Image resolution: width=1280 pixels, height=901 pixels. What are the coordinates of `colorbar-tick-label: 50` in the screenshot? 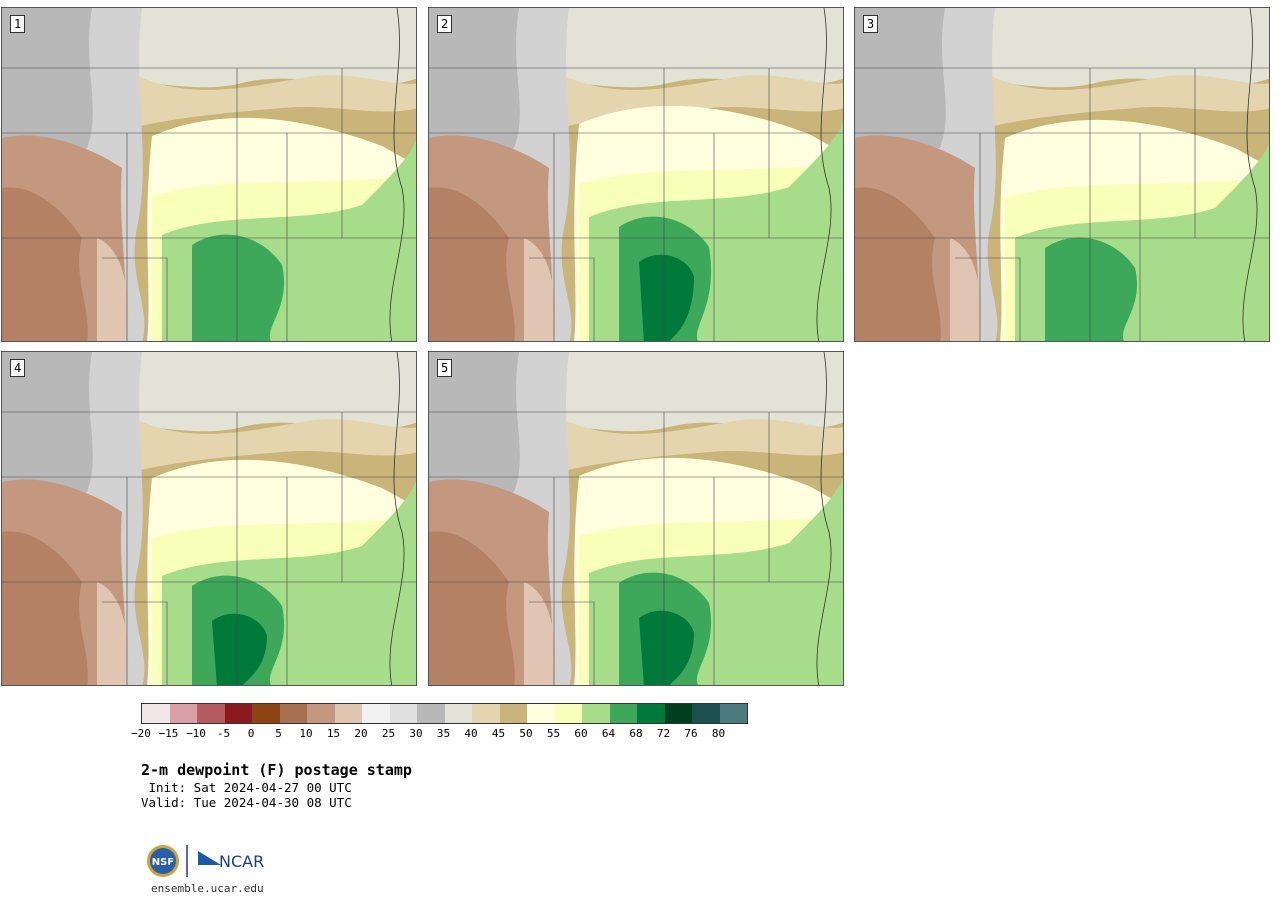 It's located at (526, 733).